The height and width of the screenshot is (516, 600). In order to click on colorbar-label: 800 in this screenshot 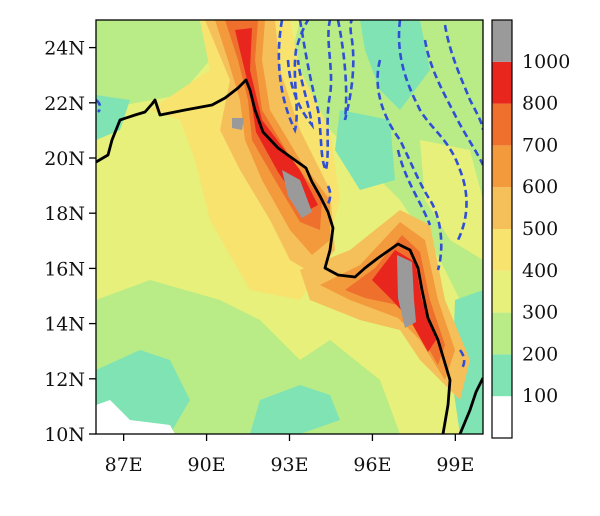, I will do `click(540, 104)`.